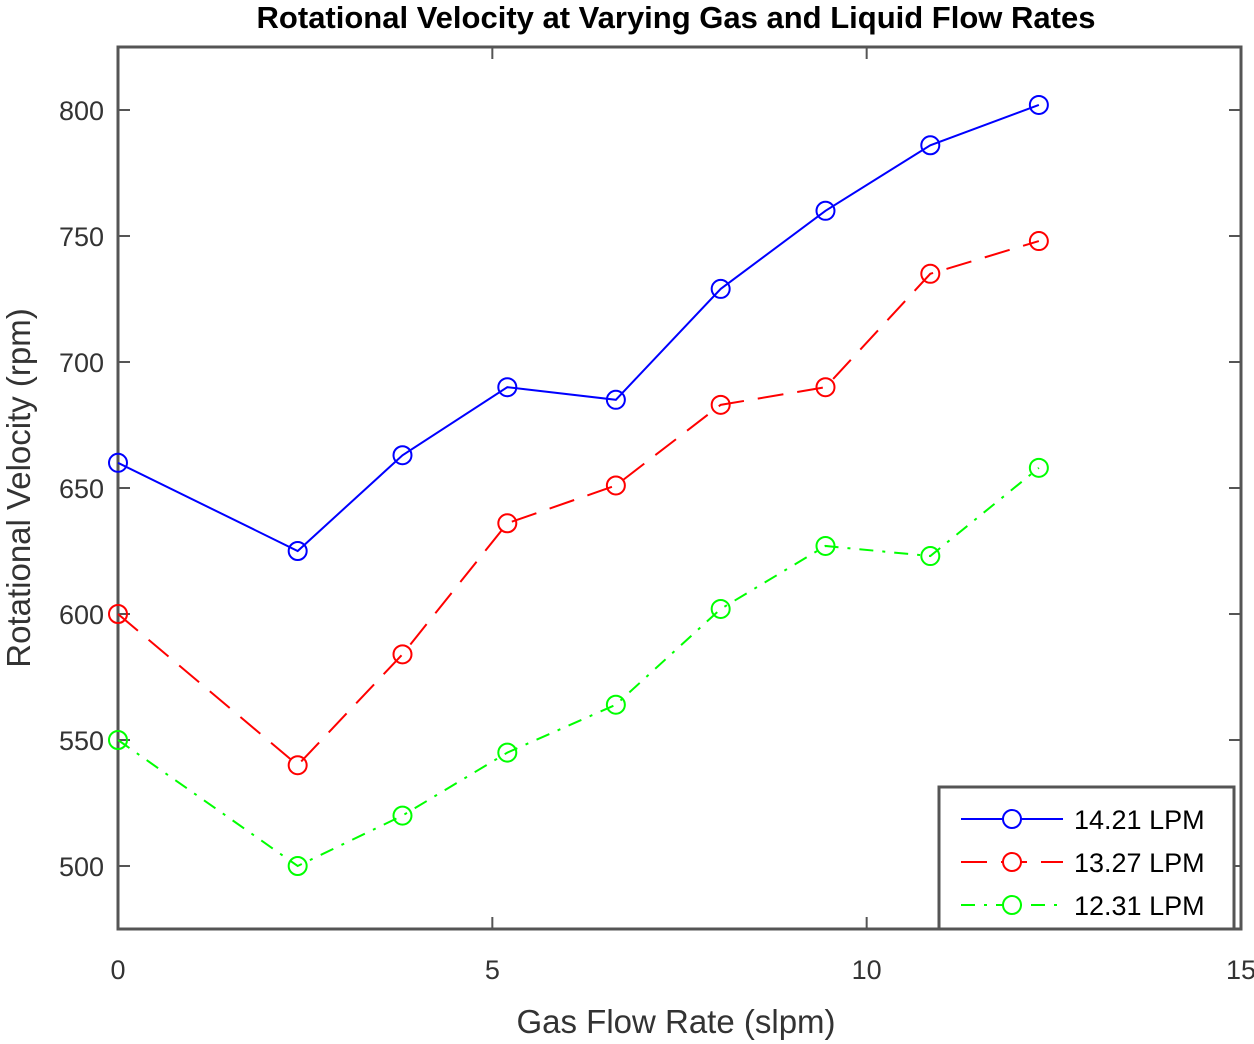 The image size is (1254, 1044). What do you see at coordinates (81, 363) in the screenshot?
I see `y-tick-label: 700` at bounding box center [81, 363].